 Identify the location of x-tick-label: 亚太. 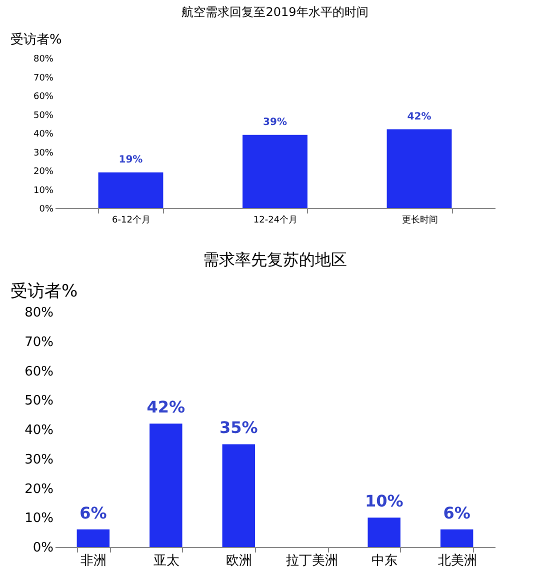
(166, 561).